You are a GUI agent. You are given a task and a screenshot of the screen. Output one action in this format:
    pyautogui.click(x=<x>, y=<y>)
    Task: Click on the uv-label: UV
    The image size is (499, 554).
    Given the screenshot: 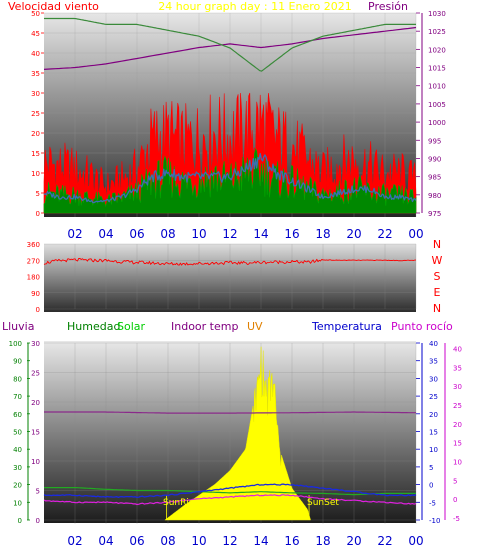 What is the action you would take?
    pyautogui.click(x=255, y=326)
    